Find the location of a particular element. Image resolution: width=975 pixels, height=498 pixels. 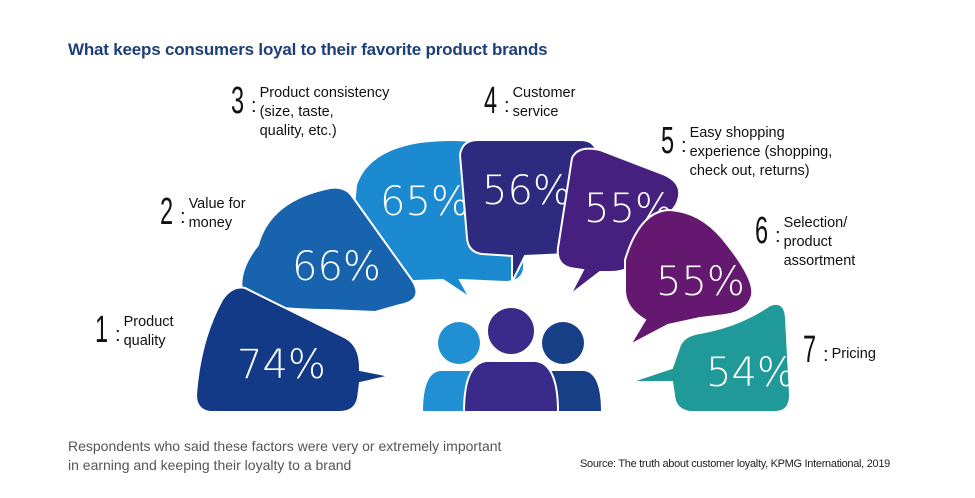

line: Easy shopping is located at coordinates (737, 133).